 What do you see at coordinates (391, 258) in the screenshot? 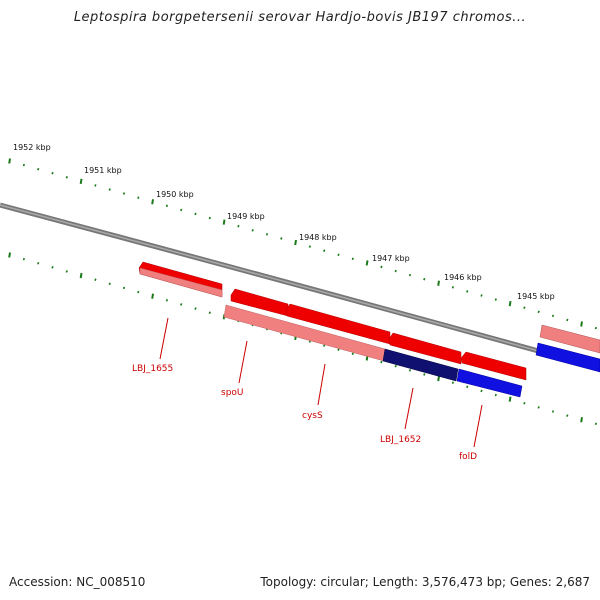
I see `scale-label-1947: 1947 kbp` at bounding box center [391, 258].